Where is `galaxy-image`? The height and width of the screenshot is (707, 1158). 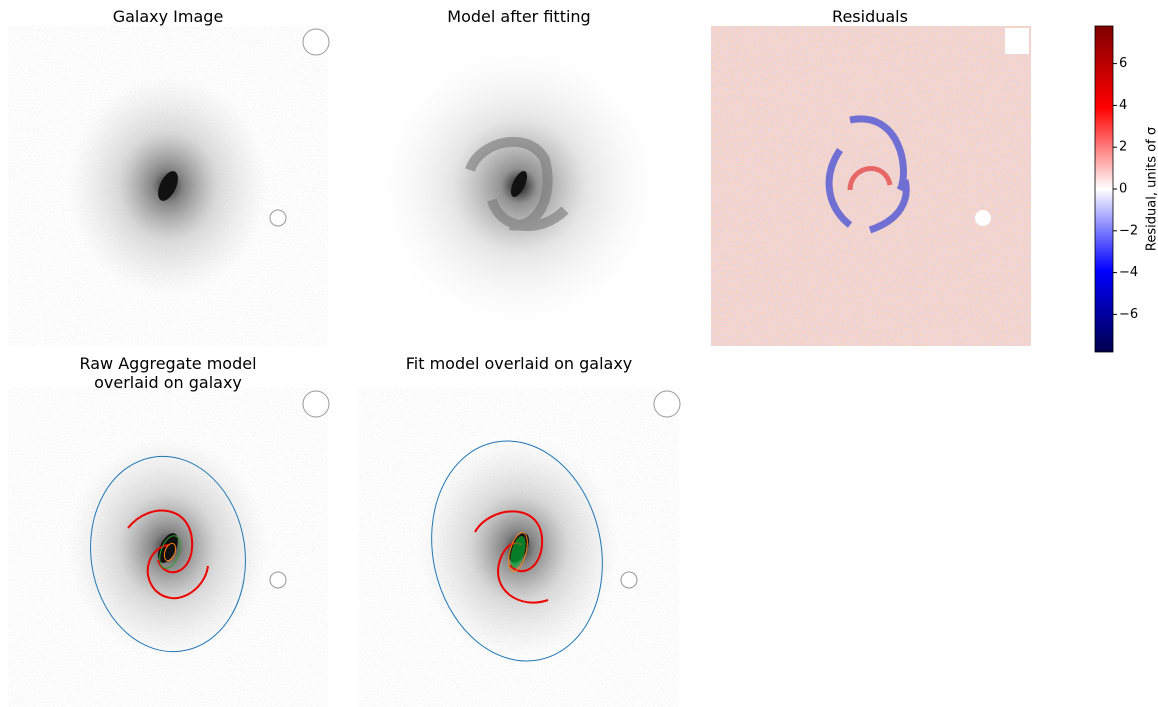 galaxy-image is located at coordinates (168, 186).